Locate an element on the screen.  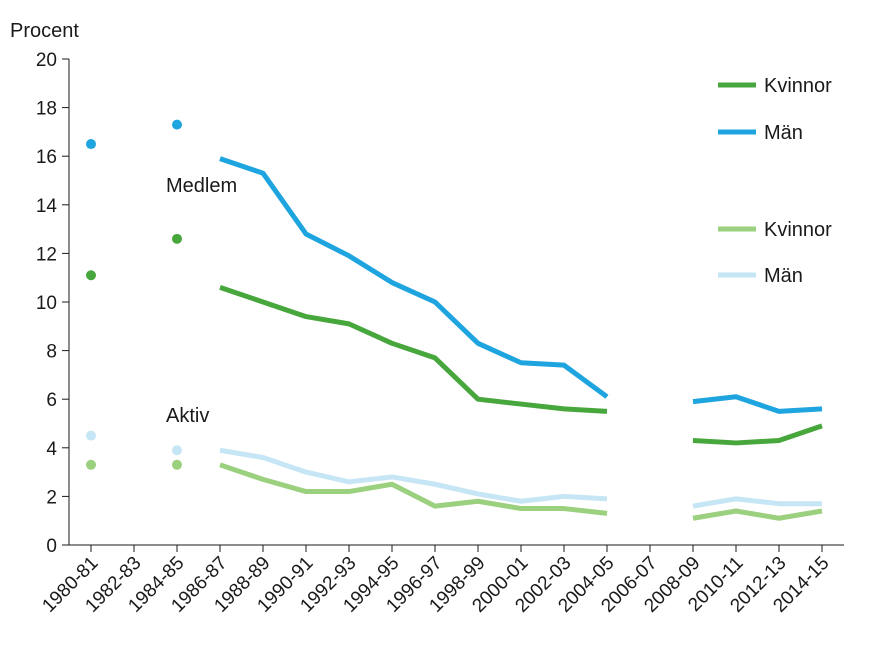
y-tick-label: 6 is located at coordinates (51, 400).